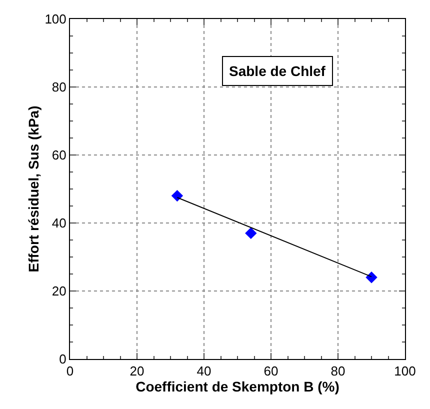  What do you see at coordinates (55, 19) in the screenshot?
I see `y-tick-label: 100` at bounding box center [55, 19].